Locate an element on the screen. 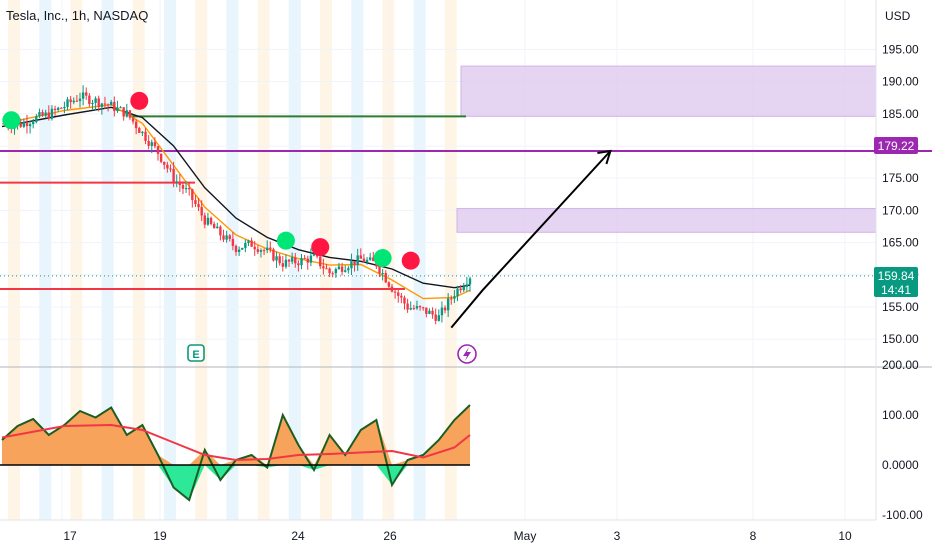  supply-zone is located at coordinates (668, 91).